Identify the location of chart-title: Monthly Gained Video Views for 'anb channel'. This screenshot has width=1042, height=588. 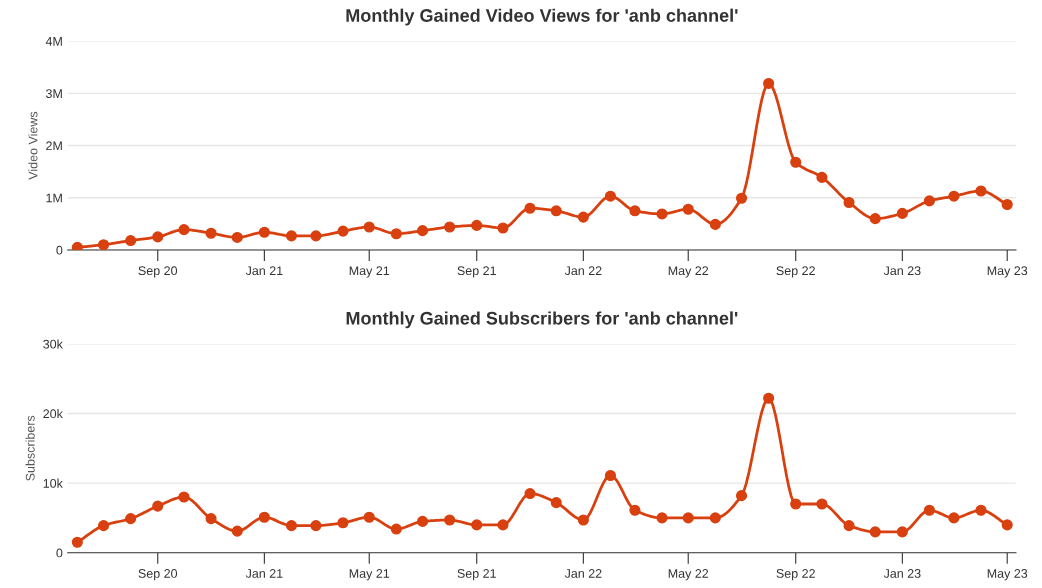
(542, 17).